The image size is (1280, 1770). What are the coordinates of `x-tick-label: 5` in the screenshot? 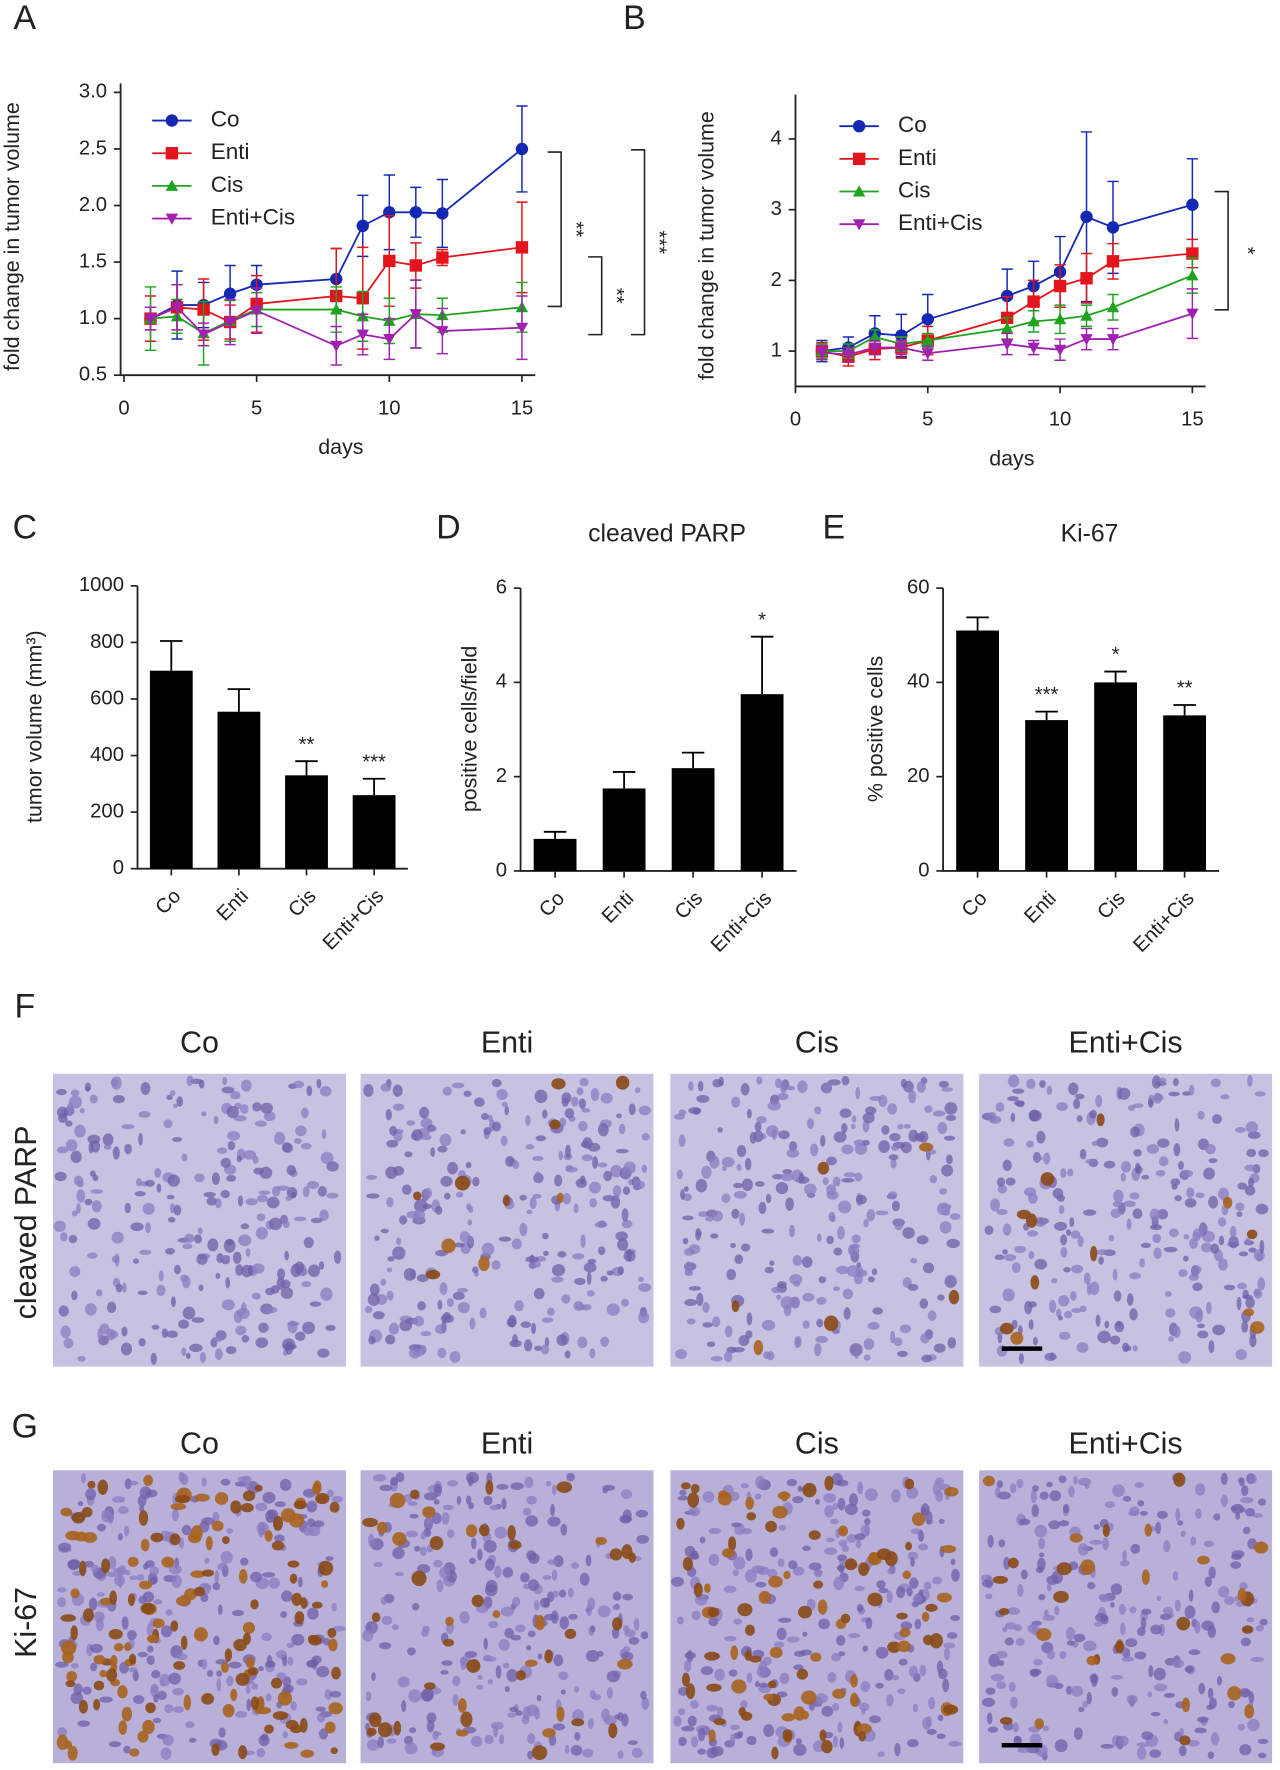 It's located at (927, 420).